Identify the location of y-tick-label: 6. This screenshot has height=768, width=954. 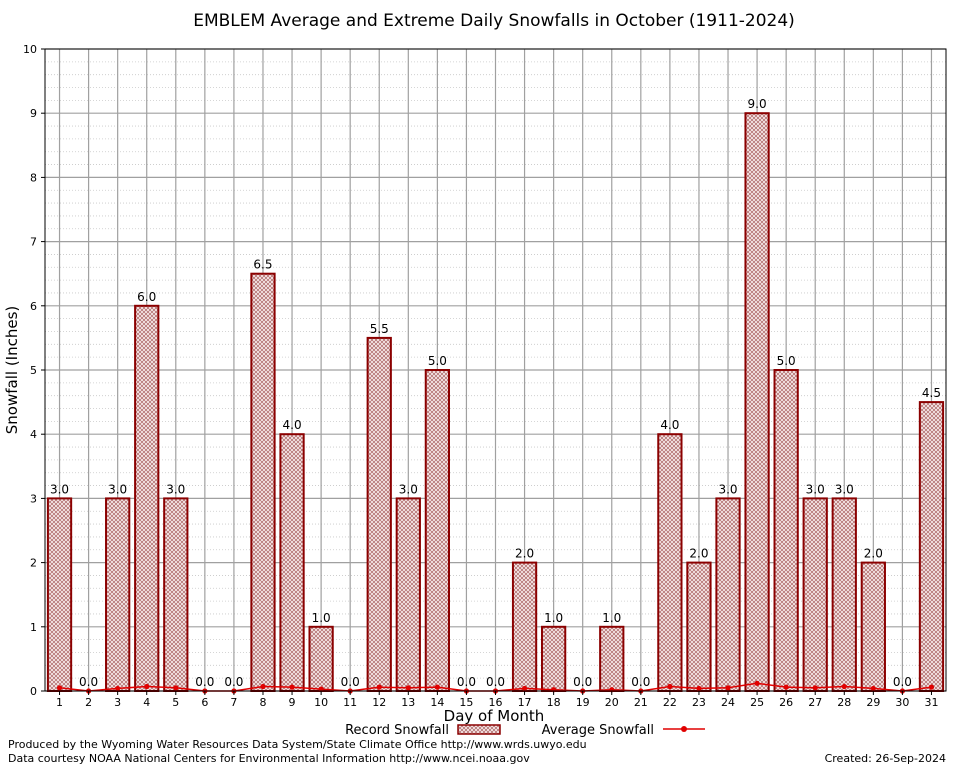
(33, 306).